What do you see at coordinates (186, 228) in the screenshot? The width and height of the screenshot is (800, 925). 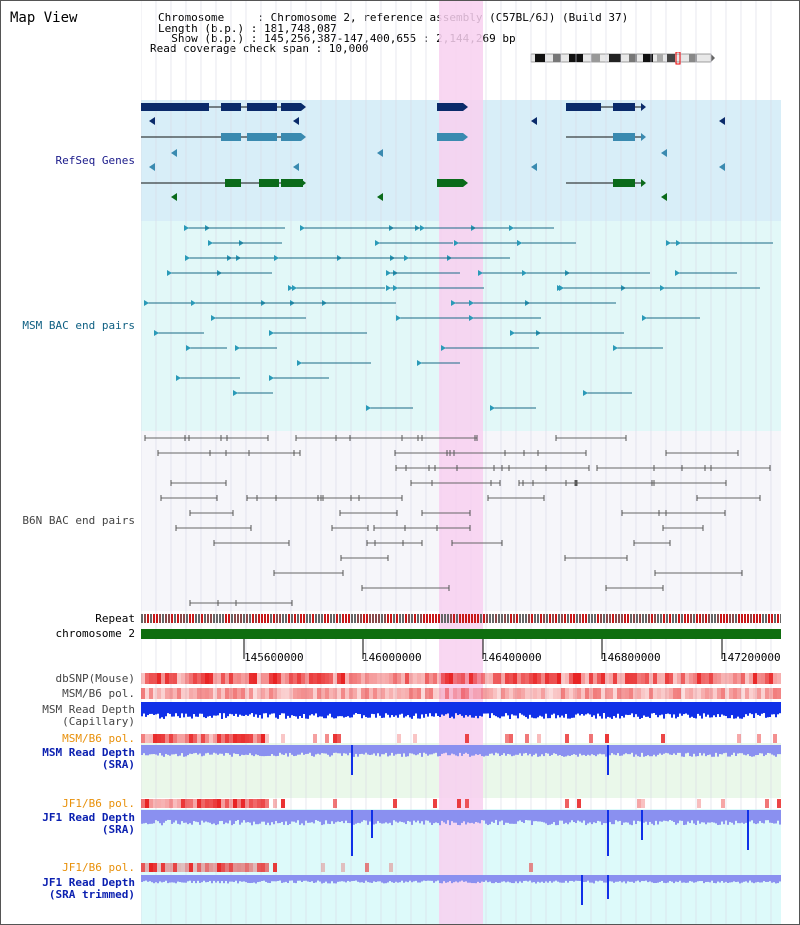 I see `bac-end-marker` at bounding box center [186, 228].